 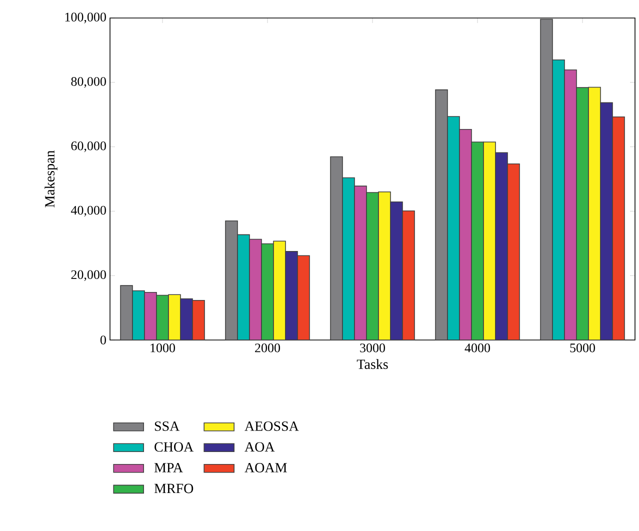 I want to click on y-tick-label: 60,000, so click(x=88, y=146).